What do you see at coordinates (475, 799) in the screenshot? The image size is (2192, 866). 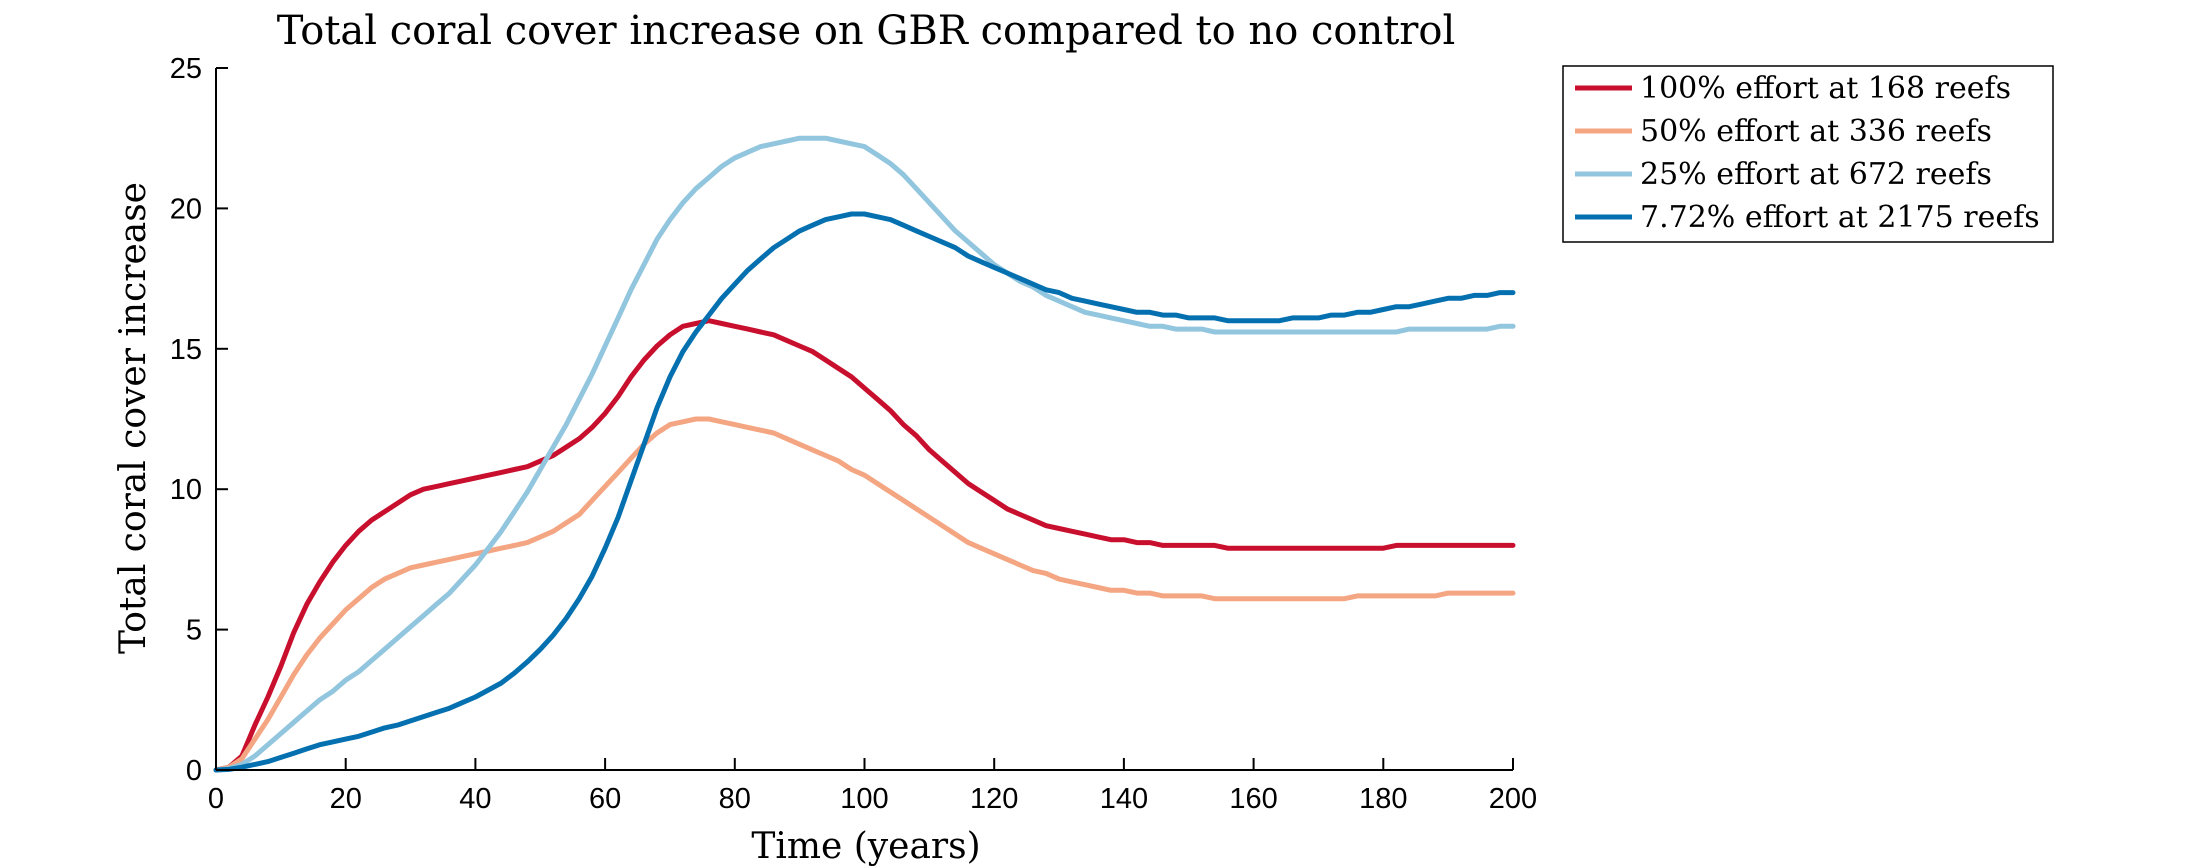 I see `x-tick-label: 40` at bounding box center [475, 799].